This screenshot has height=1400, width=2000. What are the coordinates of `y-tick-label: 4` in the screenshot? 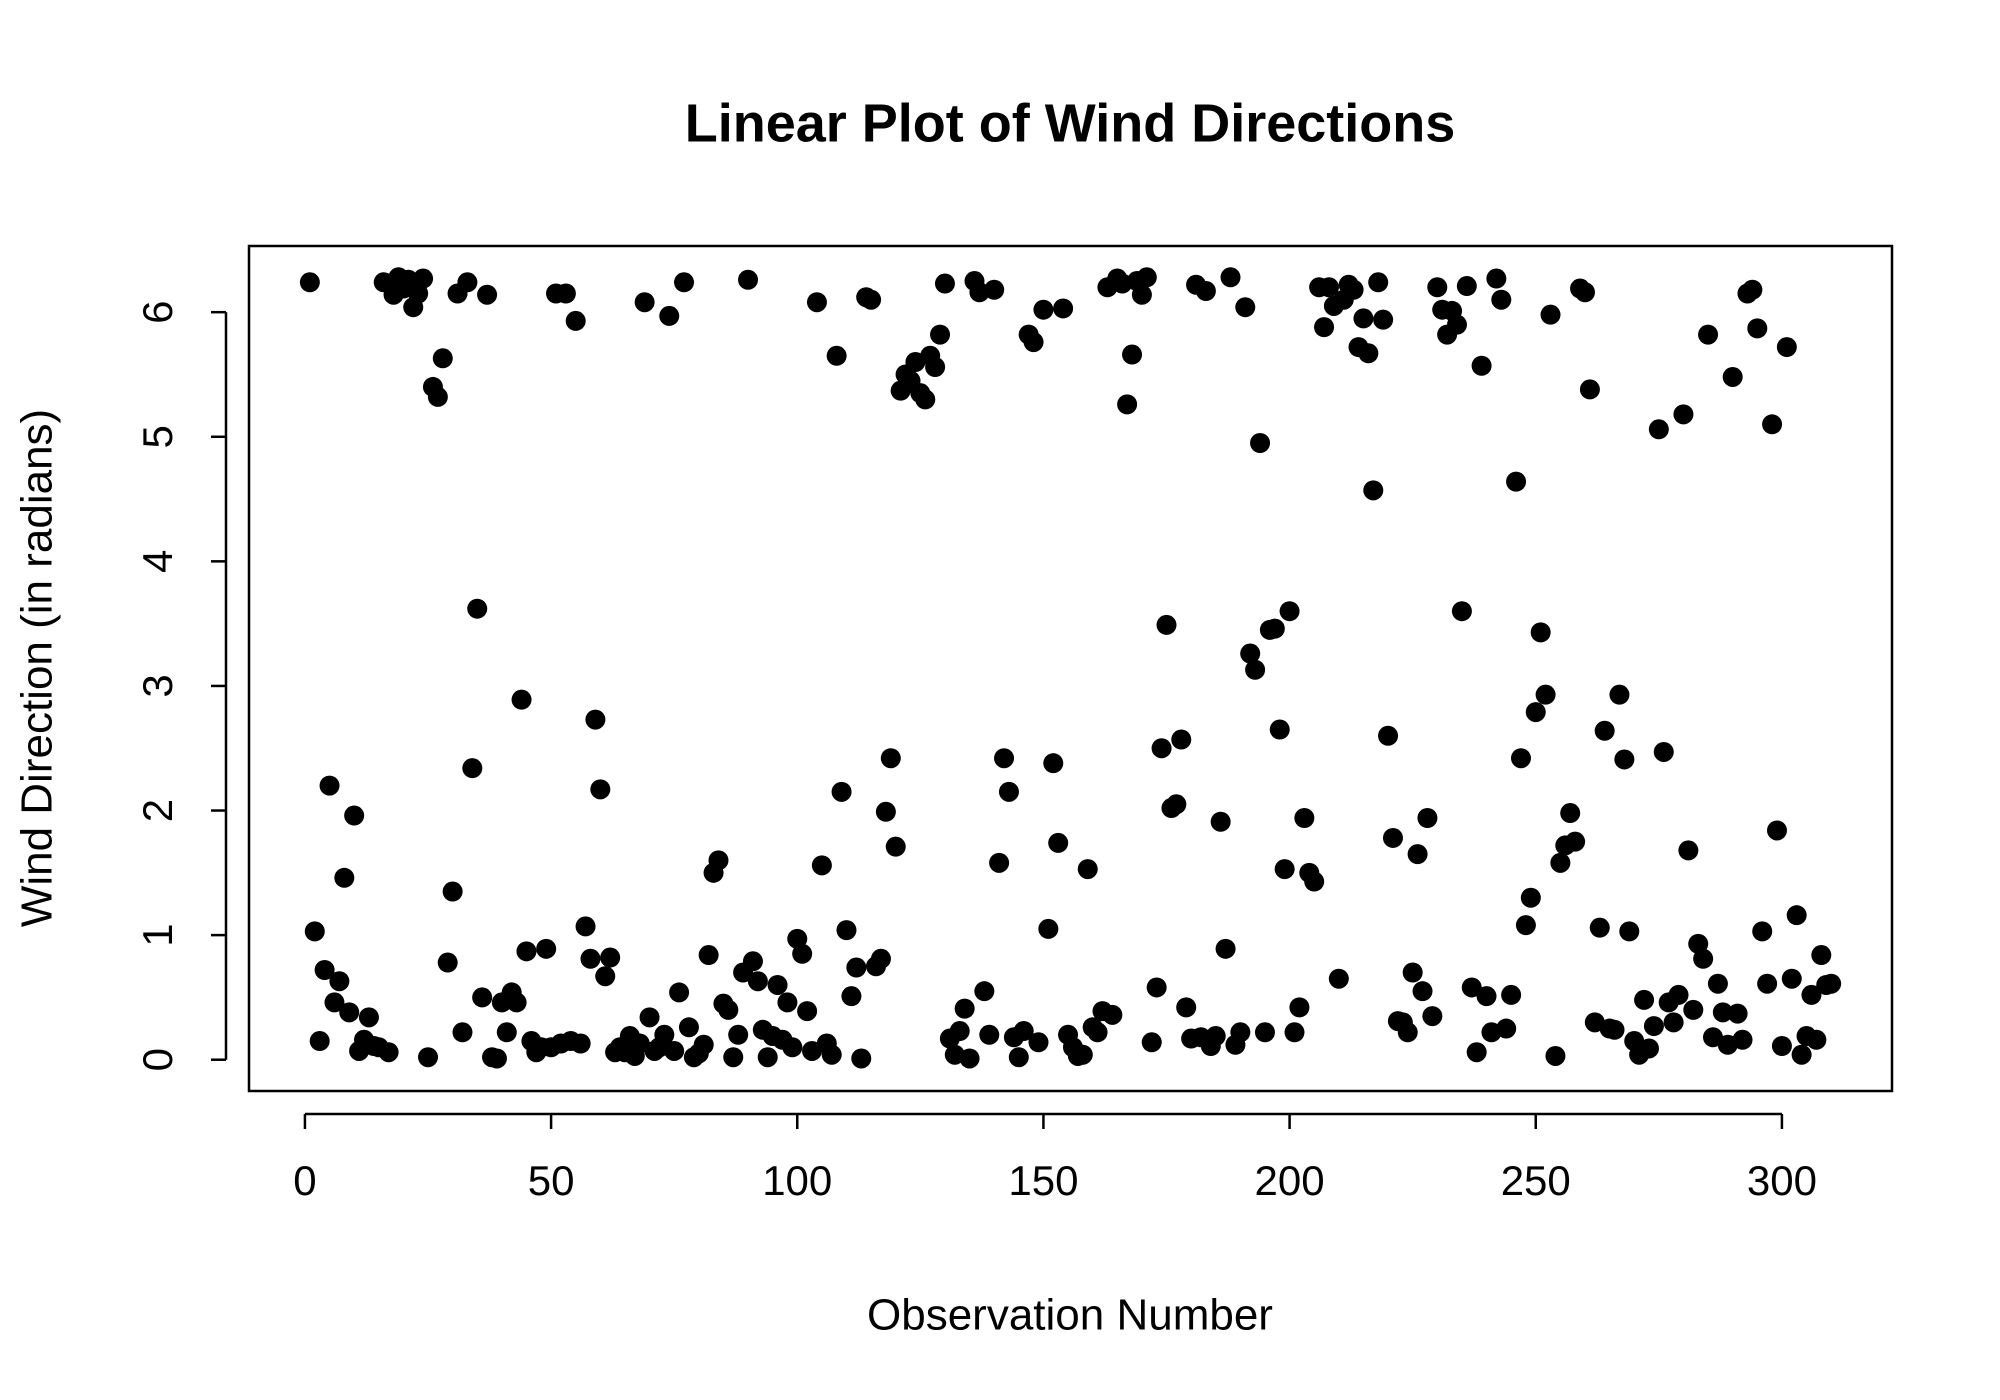 It's located at (157, 561).